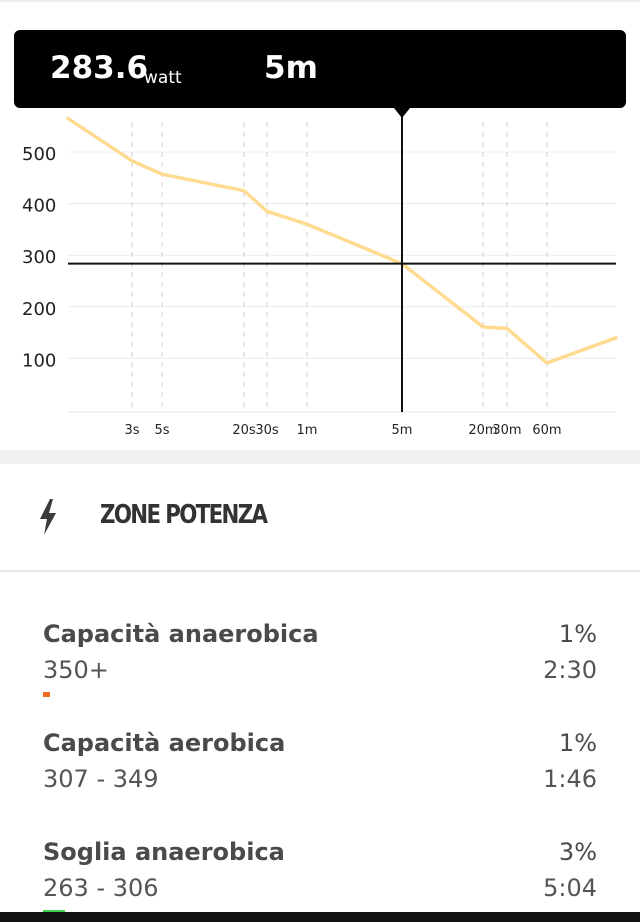 The width and height of the screenshot is (640, 922). Describe the element at coordinates (163, 78) in the screenshot. I see `tooltip-power-unit: watt` at that location.